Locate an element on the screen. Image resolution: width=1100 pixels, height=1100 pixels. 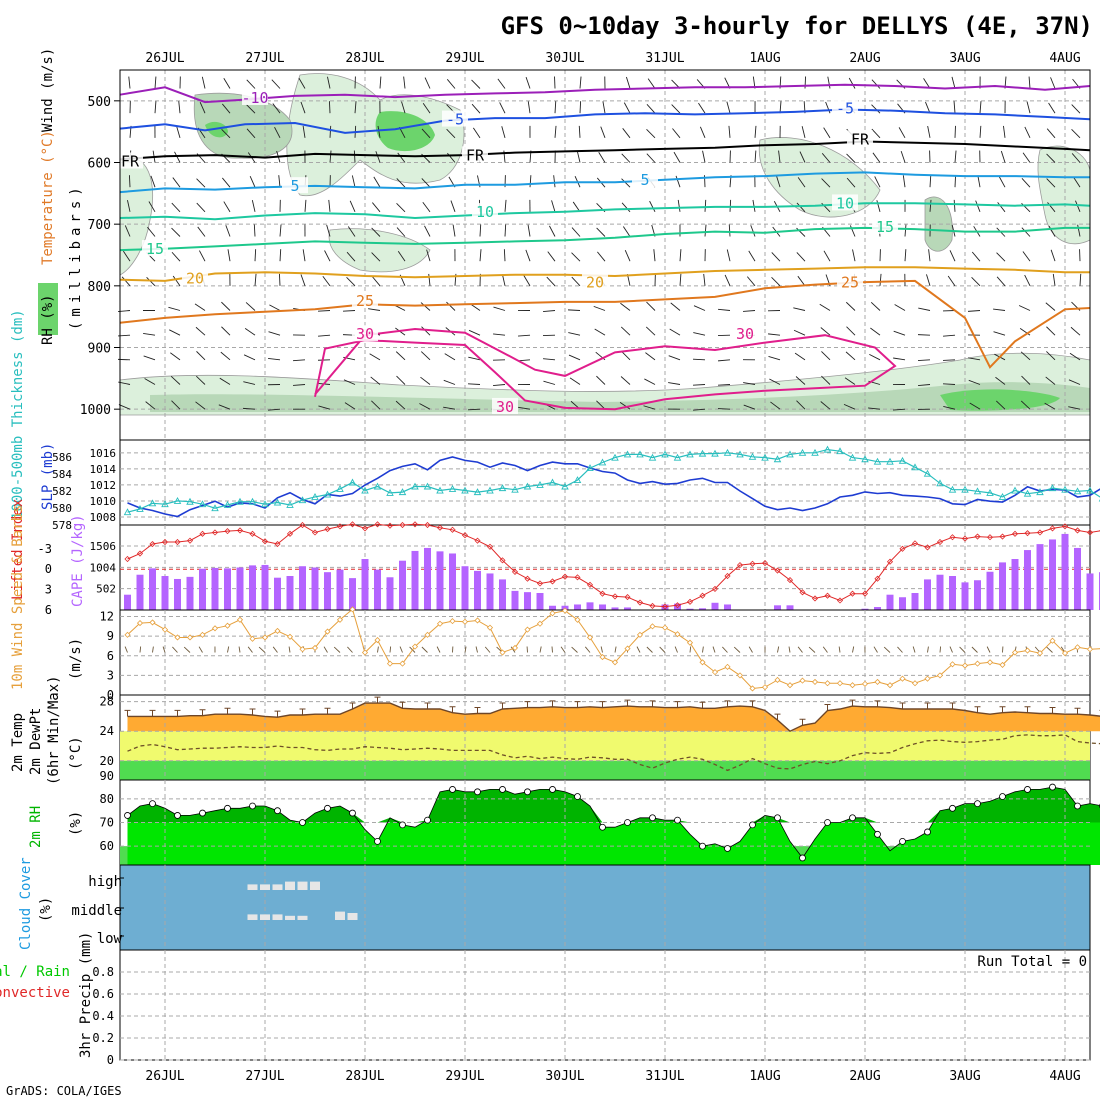
cloud-bar-high is located at coordinates (290, 885).